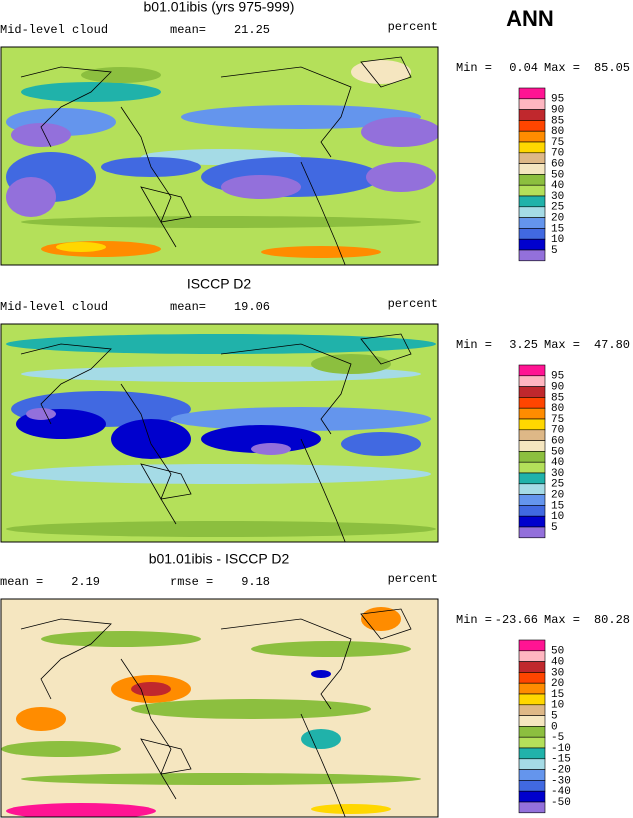 This screenshot has width=633, height=818. Describe the element at coordinates (255, 582) in the screenshot. I see `stat-value: 9.18` at that location.